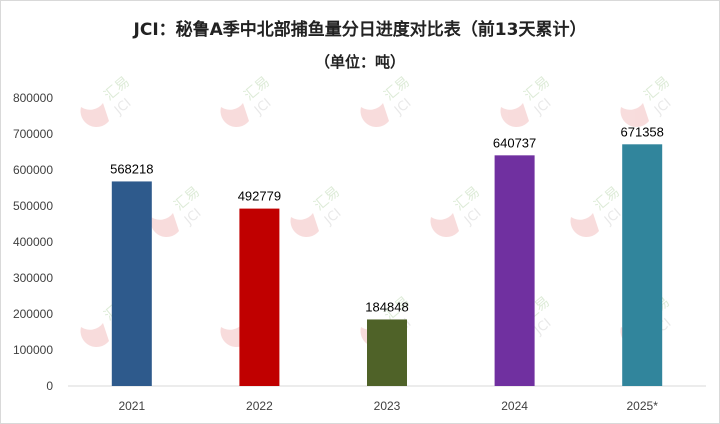 The image size is (720, 424). Describe the element at coordinates (359, 62) in the screenshot. I see `chart-subtitle: （单位：吨）` at that location.